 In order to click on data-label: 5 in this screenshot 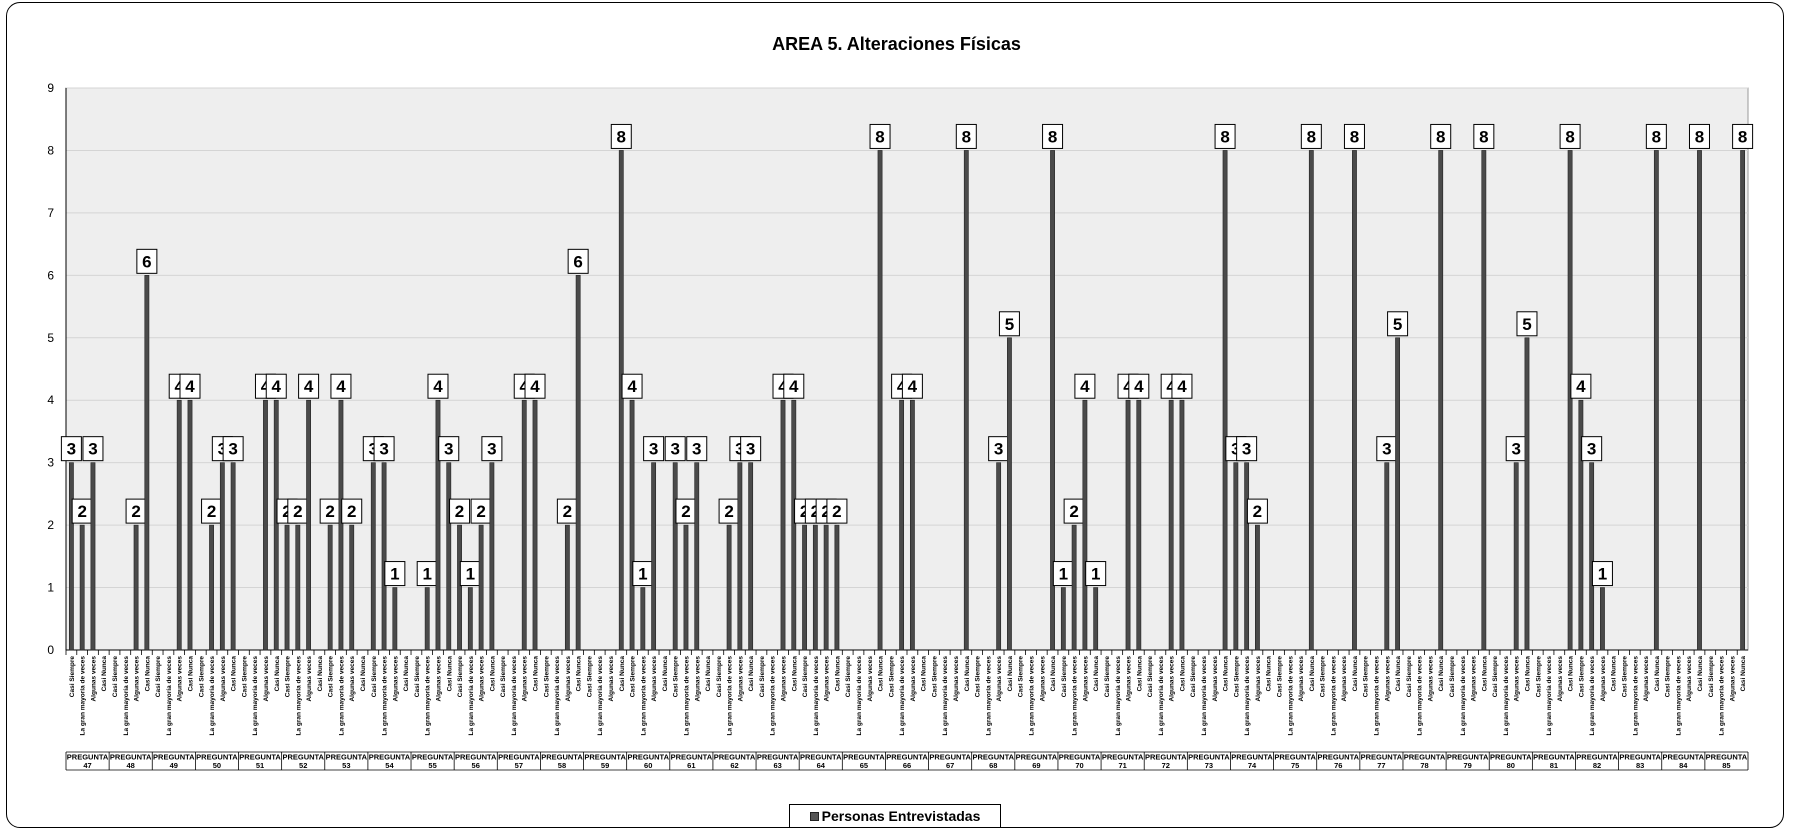, I will do `click(1009, 324)`.